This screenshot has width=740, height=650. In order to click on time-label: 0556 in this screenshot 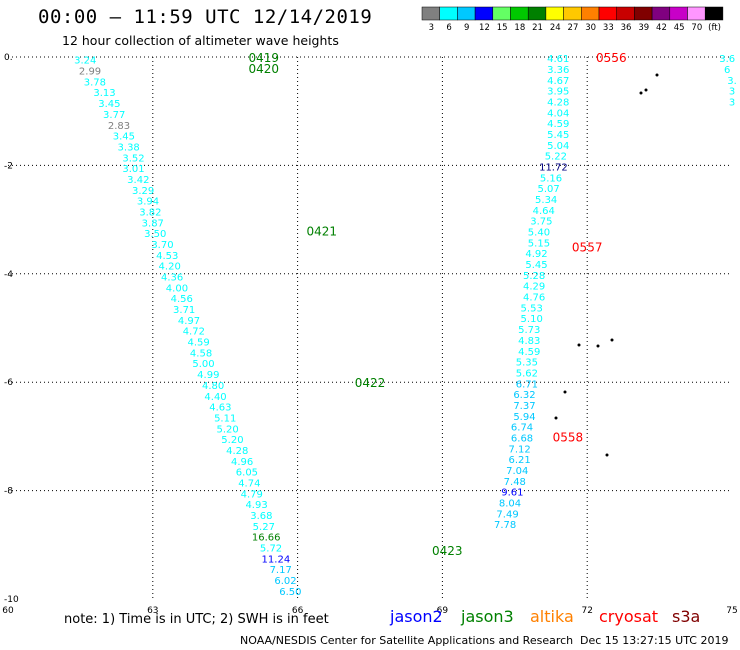, I will do `click(611, 58)`.